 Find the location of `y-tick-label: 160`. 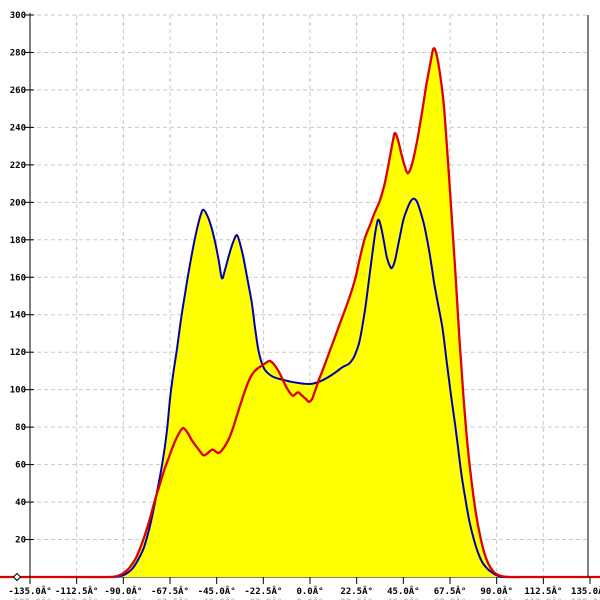

y-tick-label: 160 is located at coordinates (18, 278).